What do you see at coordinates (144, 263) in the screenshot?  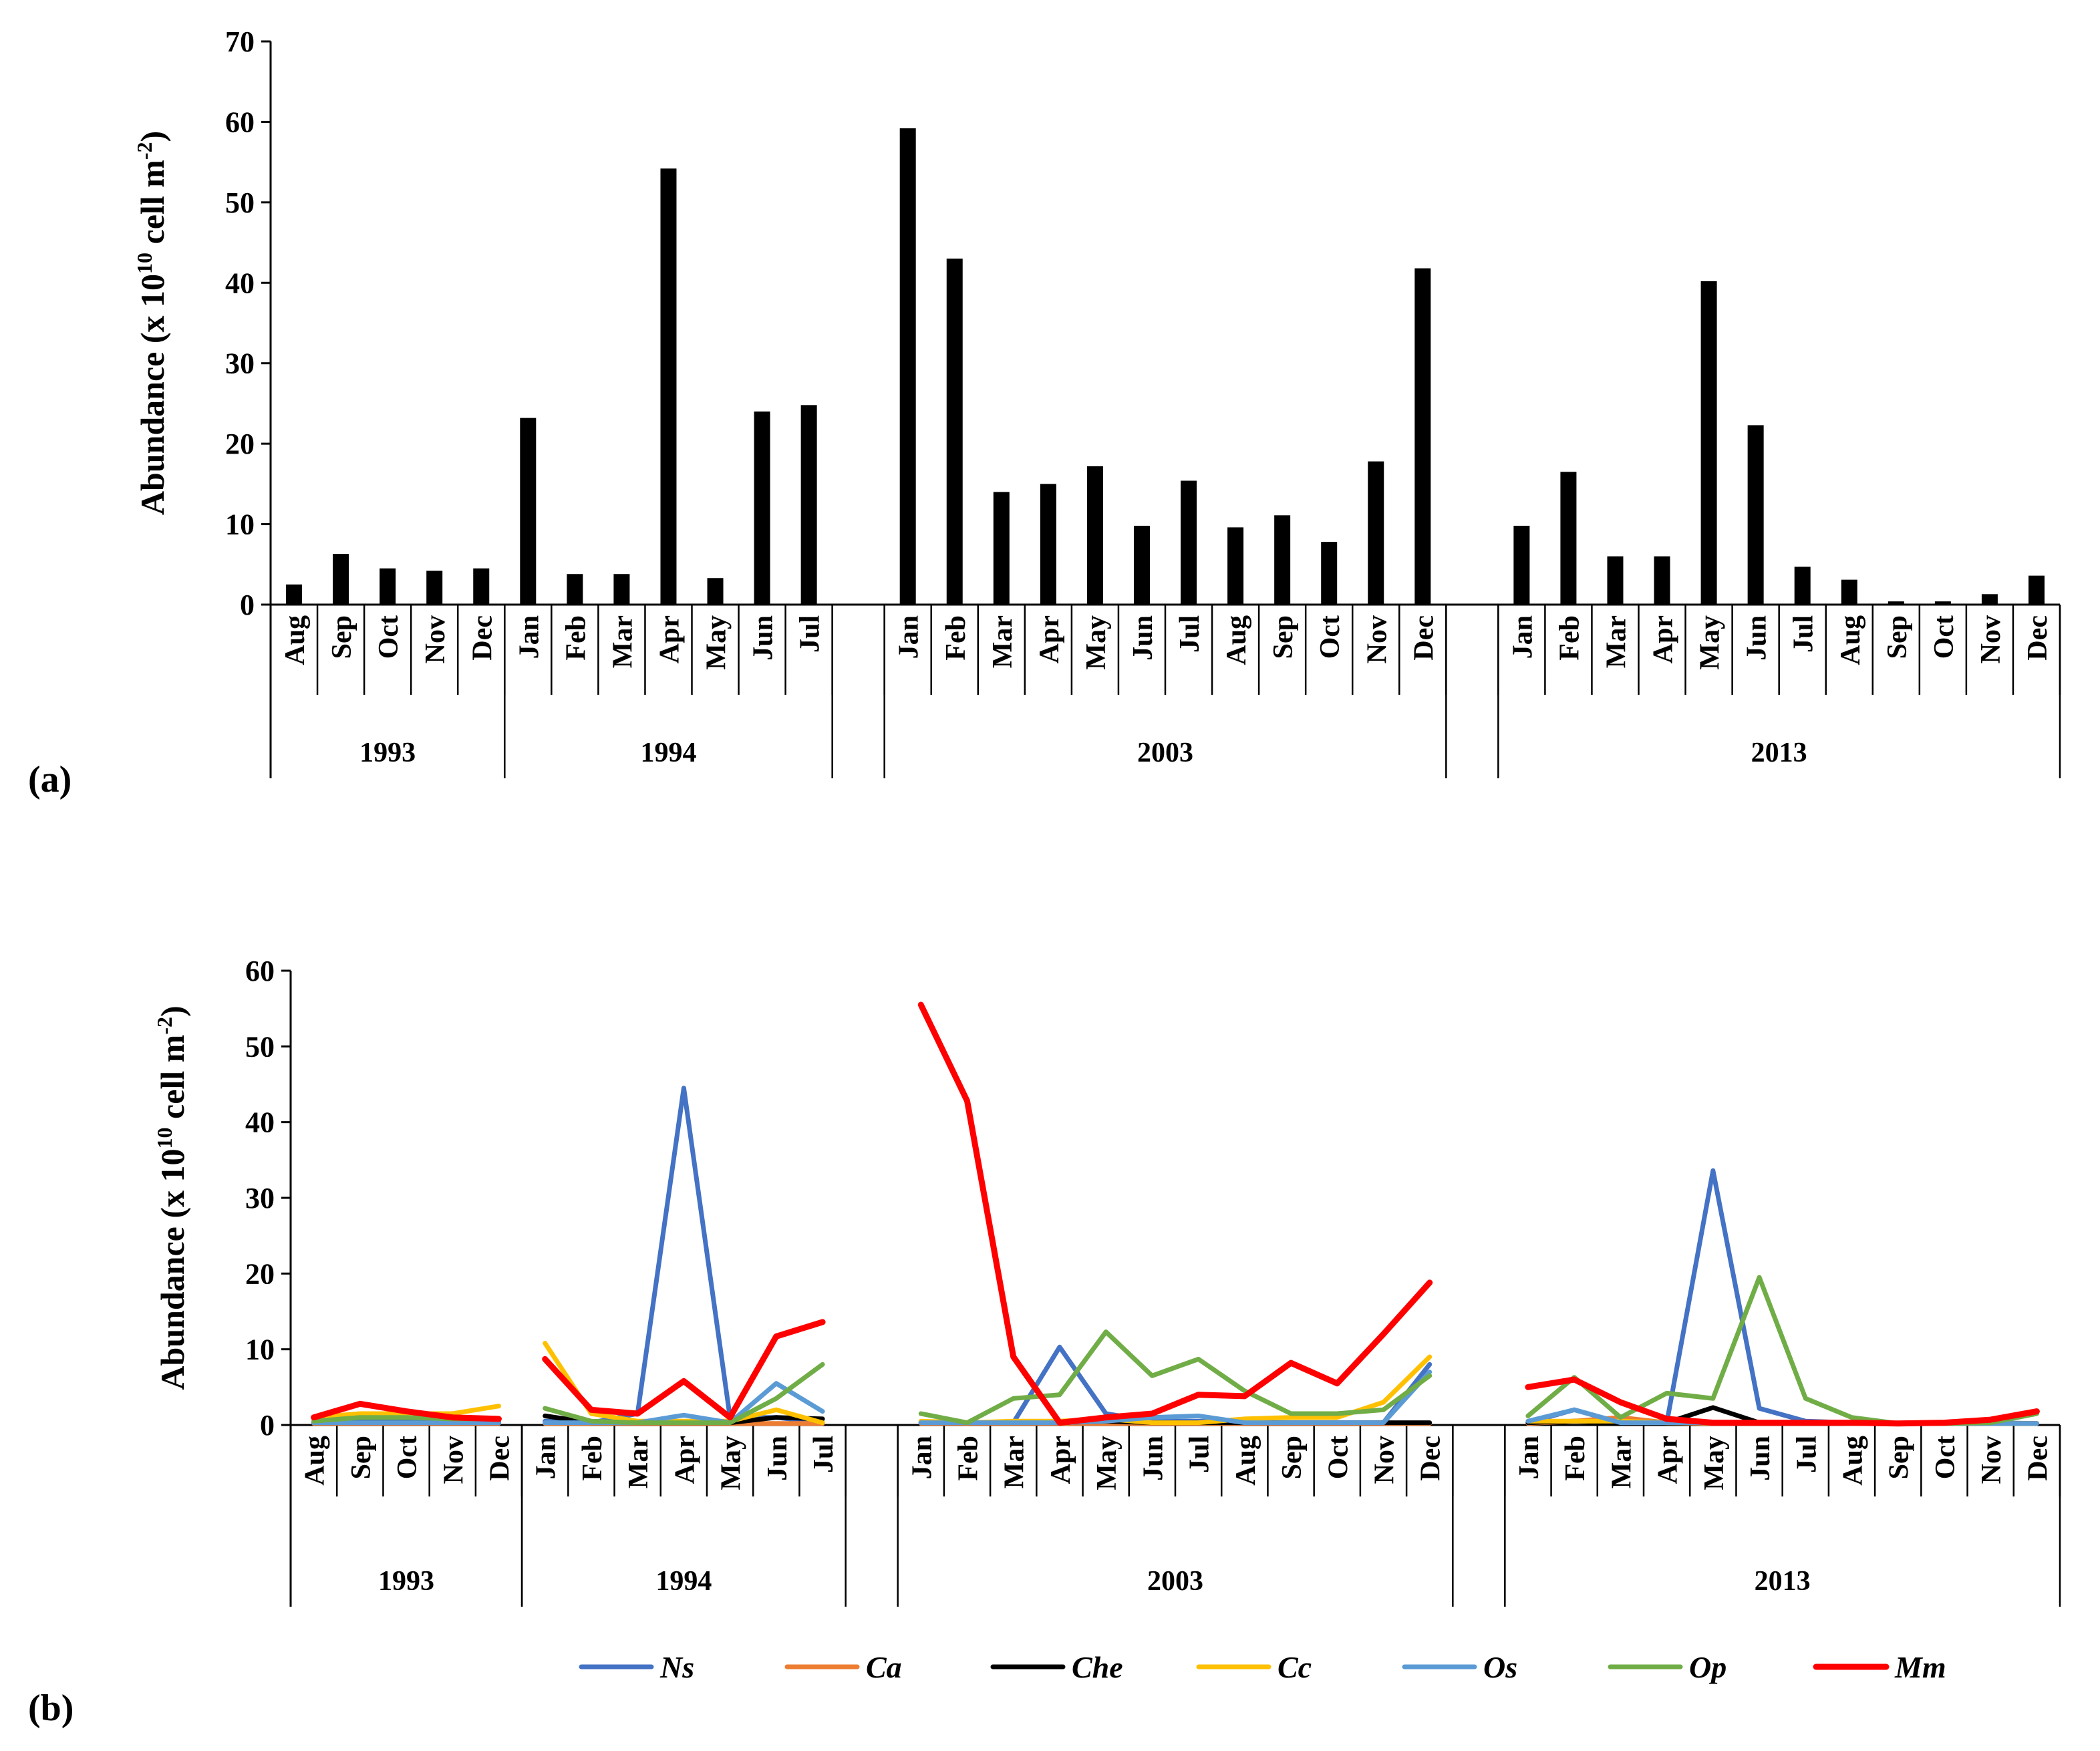 I see `a-y-axis-title-part: 10` at bounding box center [144, 263].